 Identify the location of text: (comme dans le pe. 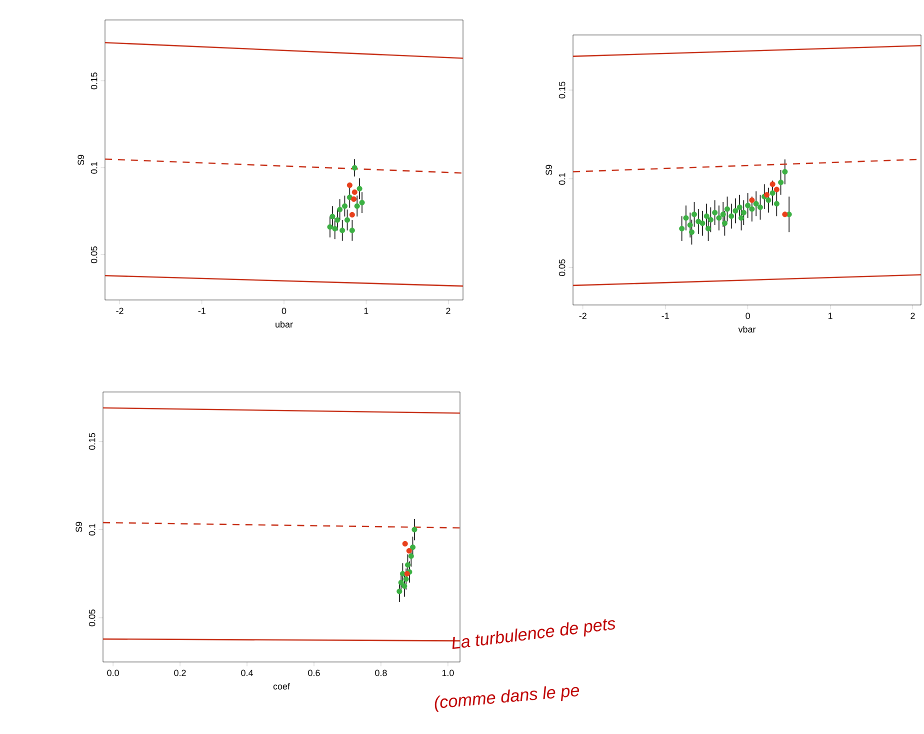
(507, 699).